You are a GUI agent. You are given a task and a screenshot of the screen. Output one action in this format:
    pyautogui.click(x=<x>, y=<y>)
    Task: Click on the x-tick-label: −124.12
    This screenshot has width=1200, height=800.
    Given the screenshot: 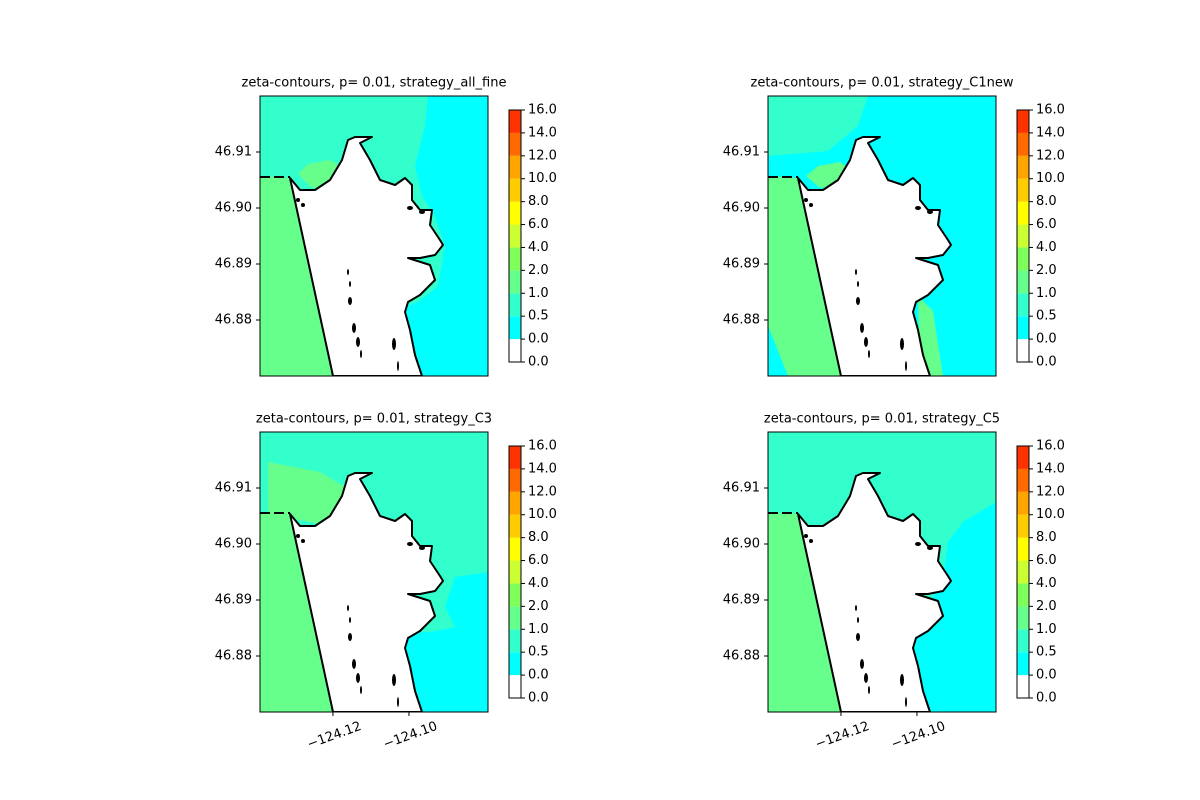 What is the action you would take?
    pyautogui.click(x=334, y=735)
    